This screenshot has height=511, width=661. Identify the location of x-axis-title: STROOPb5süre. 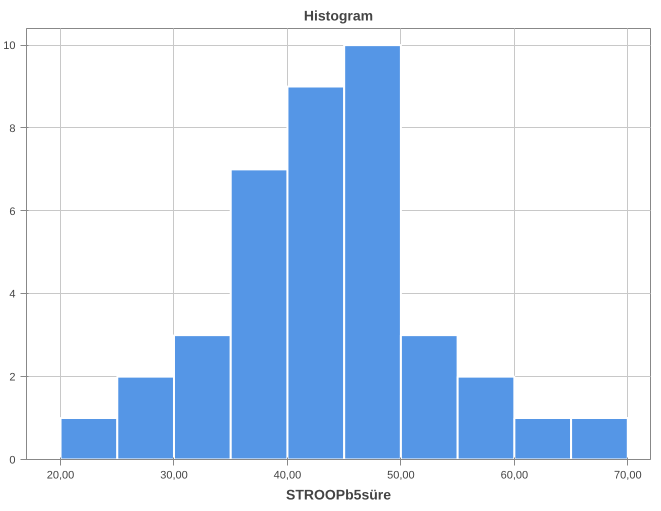
(339, 494).